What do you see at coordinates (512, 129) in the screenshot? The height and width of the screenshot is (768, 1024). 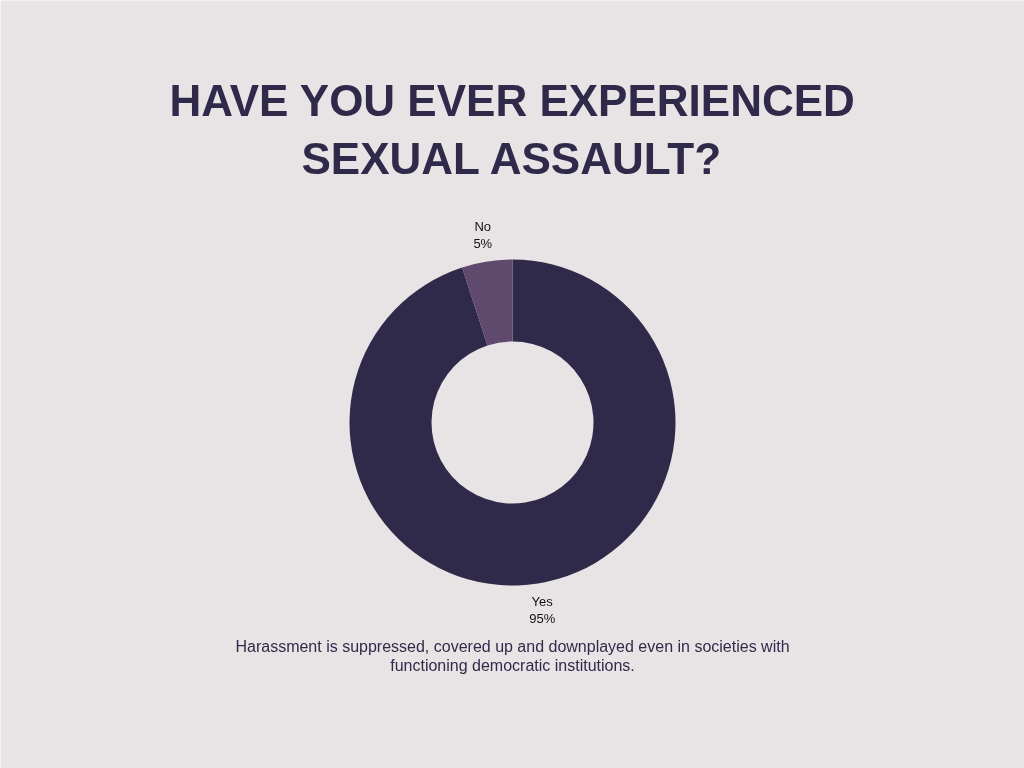 I see `chart-title: HAVE YOU EVER EXPERIENCED SEXUAL ASSAULT?` at bounding box center [512, 129].